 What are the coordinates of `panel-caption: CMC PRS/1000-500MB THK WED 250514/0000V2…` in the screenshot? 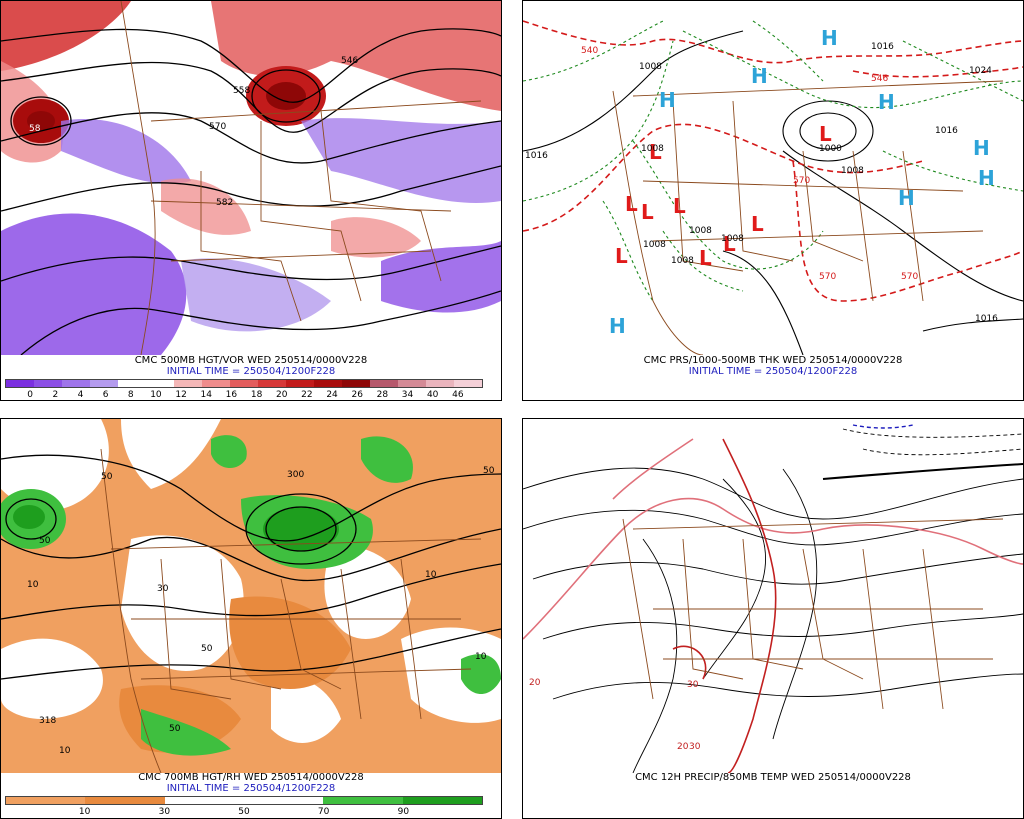 It's located at (773, 360).